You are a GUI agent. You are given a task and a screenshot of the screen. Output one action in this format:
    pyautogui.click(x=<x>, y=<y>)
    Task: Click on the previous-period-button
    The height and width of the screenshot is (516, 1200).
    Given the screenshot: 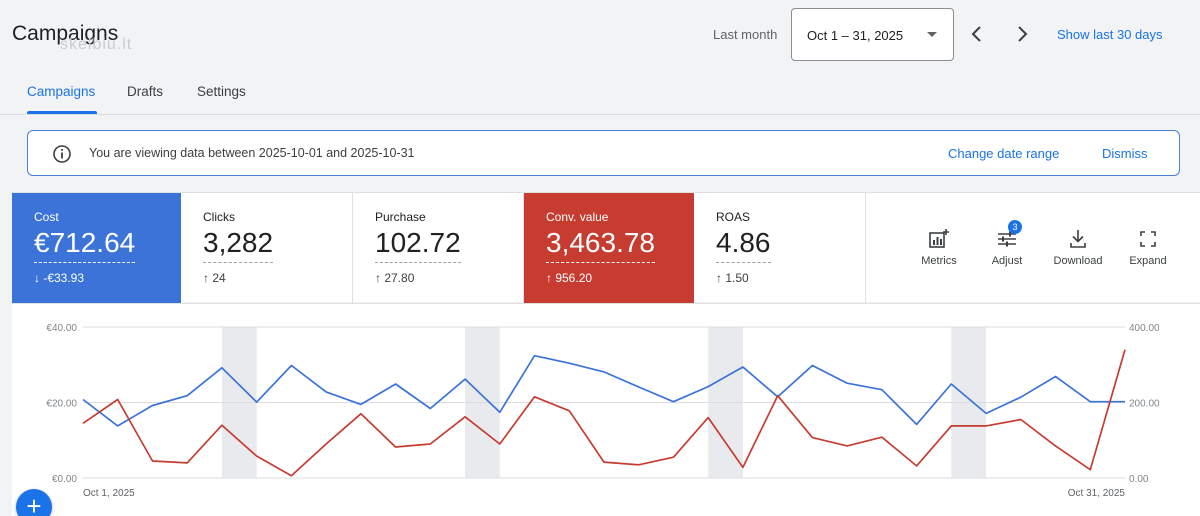 What is the action you would take?
    pyautogui.click(x=977, y=34)
    